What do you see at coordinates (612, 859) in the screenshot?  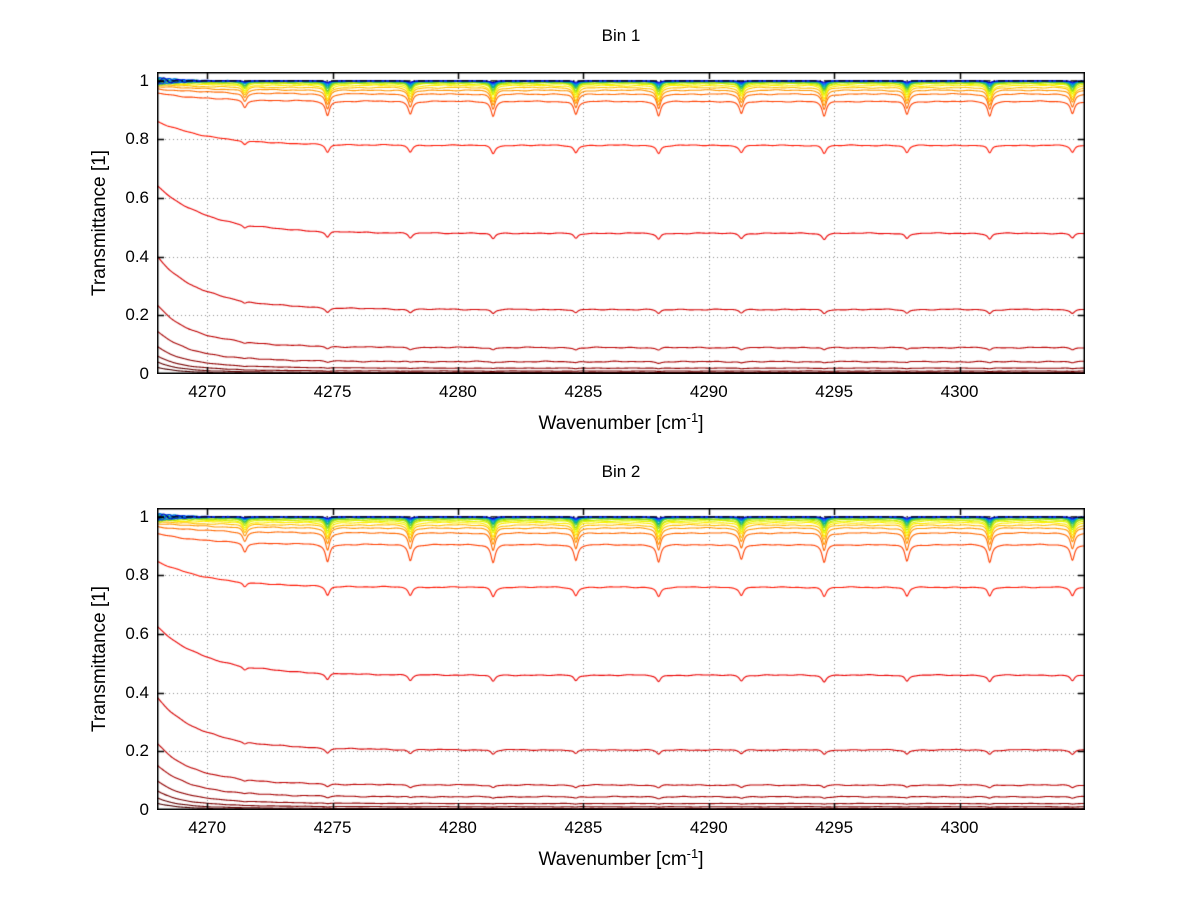 I see `subplot2-xlabel-main: Wavenumber [cm` at bounding box center [612, 859].